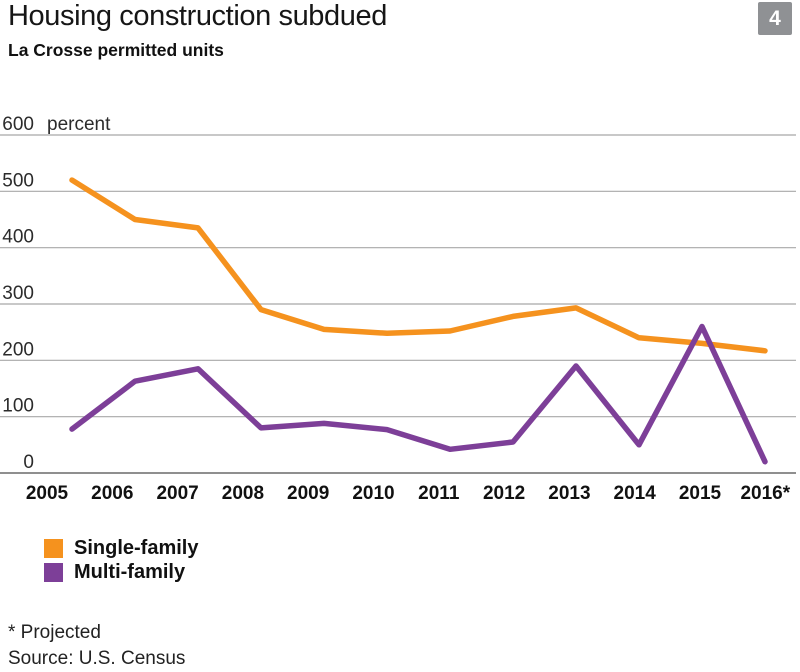 This screenshot has height=672, width=800. Describe the element at coordinates (18, 180) in the screenshot. I see `y-tick-label: 500` at that location.